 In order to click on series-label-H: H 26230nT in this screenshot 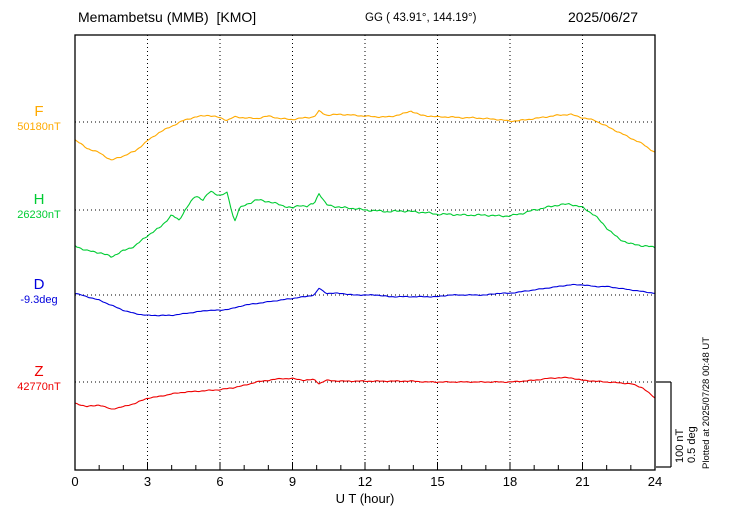, I will do `click(39, 206)`.